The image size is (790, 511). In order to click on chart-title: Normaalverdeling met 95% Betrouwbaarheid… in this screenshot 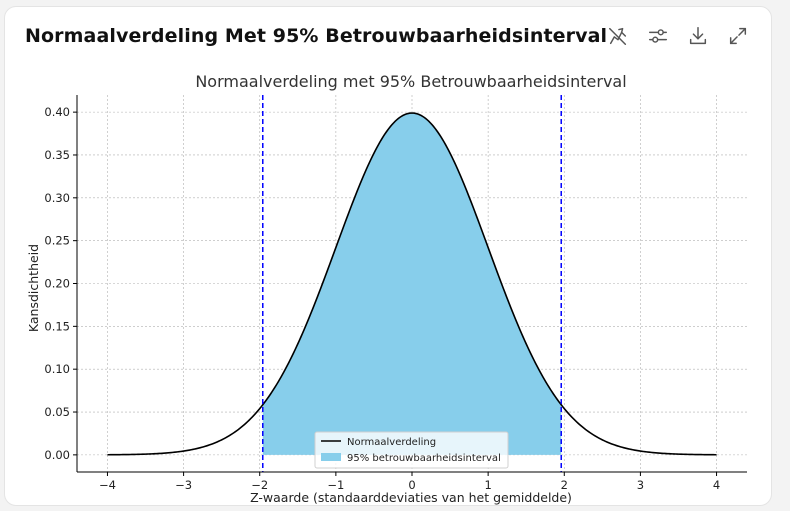, I will do `click(410, 81)`.